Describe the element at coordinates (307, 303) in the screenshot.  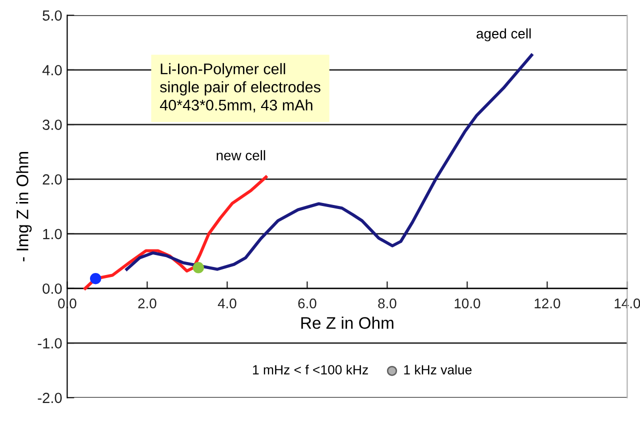
I see `x-tick-label: 6.0` at that location.